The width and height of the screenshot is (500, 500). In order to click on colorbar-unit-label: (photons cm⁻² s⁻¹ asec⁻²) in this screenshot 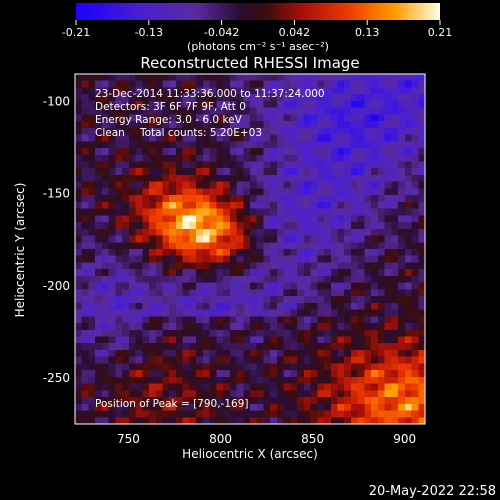, I will do `click(258, 46)`.